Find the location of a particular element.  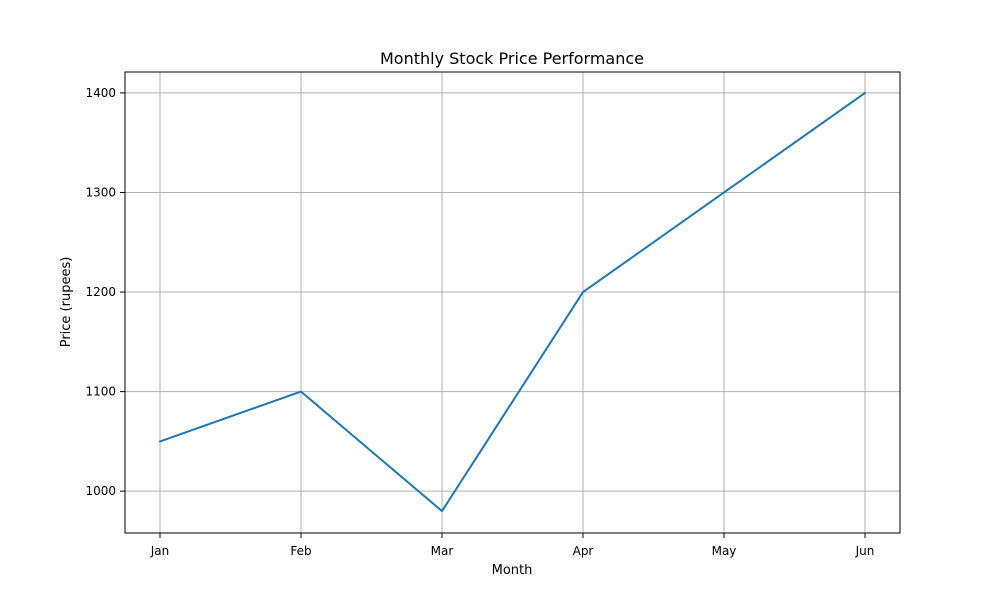

x-tick-label: Jan is located at coordinates (160, 551).